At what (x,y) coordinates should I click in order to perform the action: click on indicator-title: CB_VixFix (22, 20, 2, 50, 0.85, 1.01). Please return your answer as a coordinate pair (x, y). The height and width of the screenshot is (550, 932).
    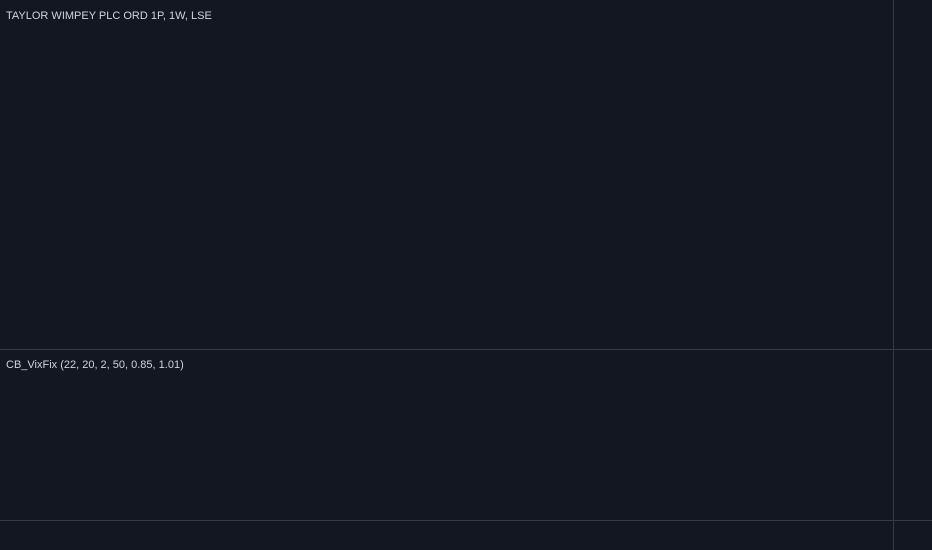
    Looking at the image, I should click on (95, 365).